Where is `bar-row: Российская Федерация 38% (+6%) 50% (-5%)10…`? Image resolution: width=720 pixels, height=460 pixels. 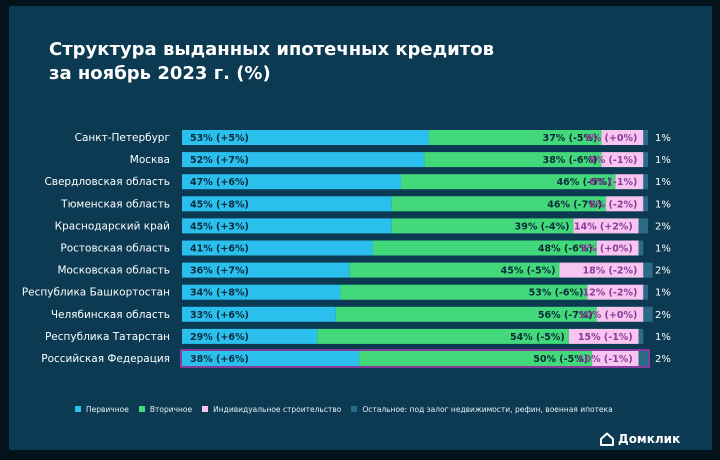 bar-row: Российская Федерация 38% (+6%) 50% (-5%)10… is located at coordinates (356, 358).